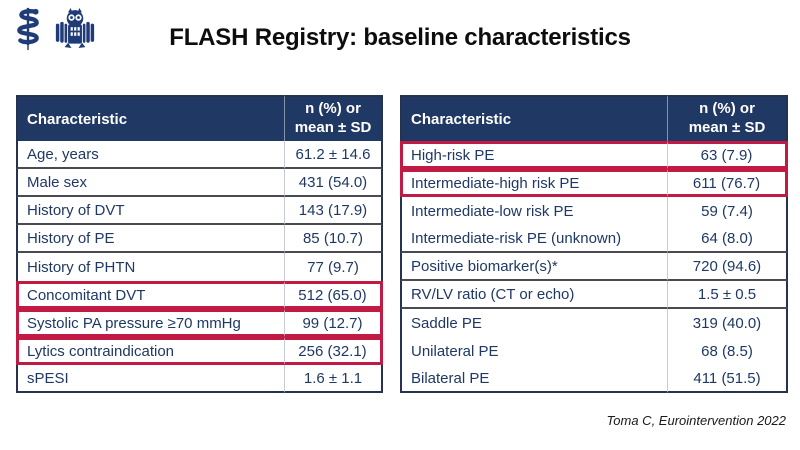 Image resolution: width=800 pixels, height=450 pixels. I want to click on row-value: 85 (10.7), so click(334, 239).